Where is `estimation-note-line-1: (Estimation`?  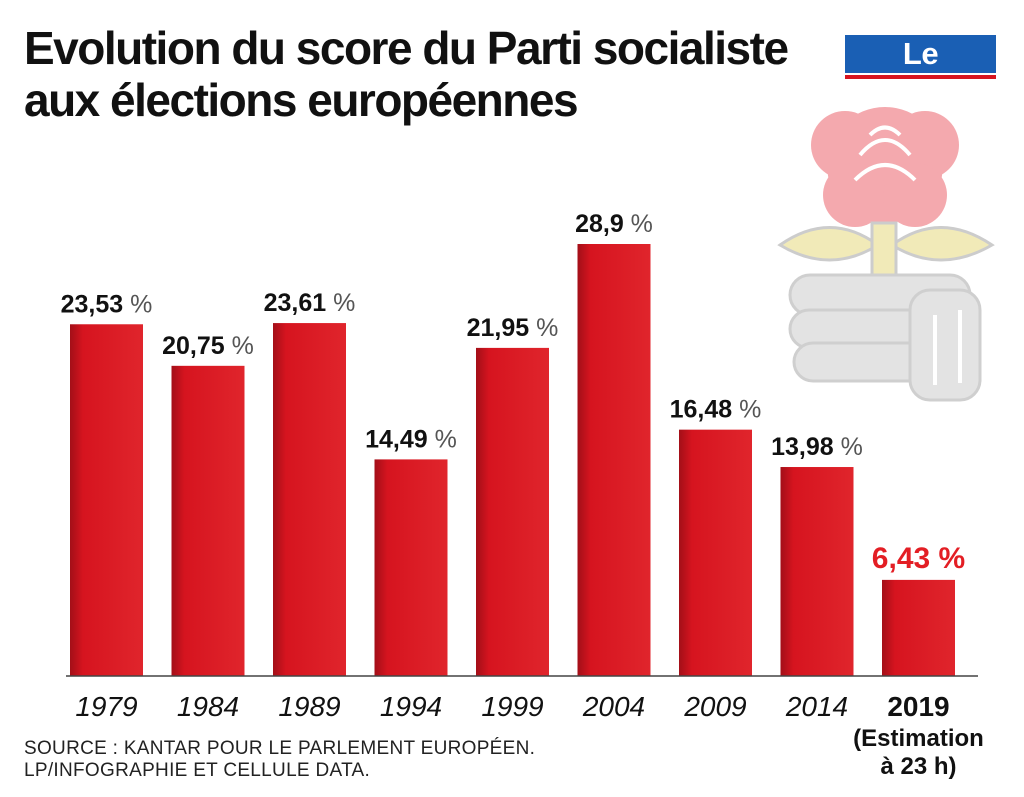
estimation-note-line-1: (Estimation is located at coordinates (918, 738).